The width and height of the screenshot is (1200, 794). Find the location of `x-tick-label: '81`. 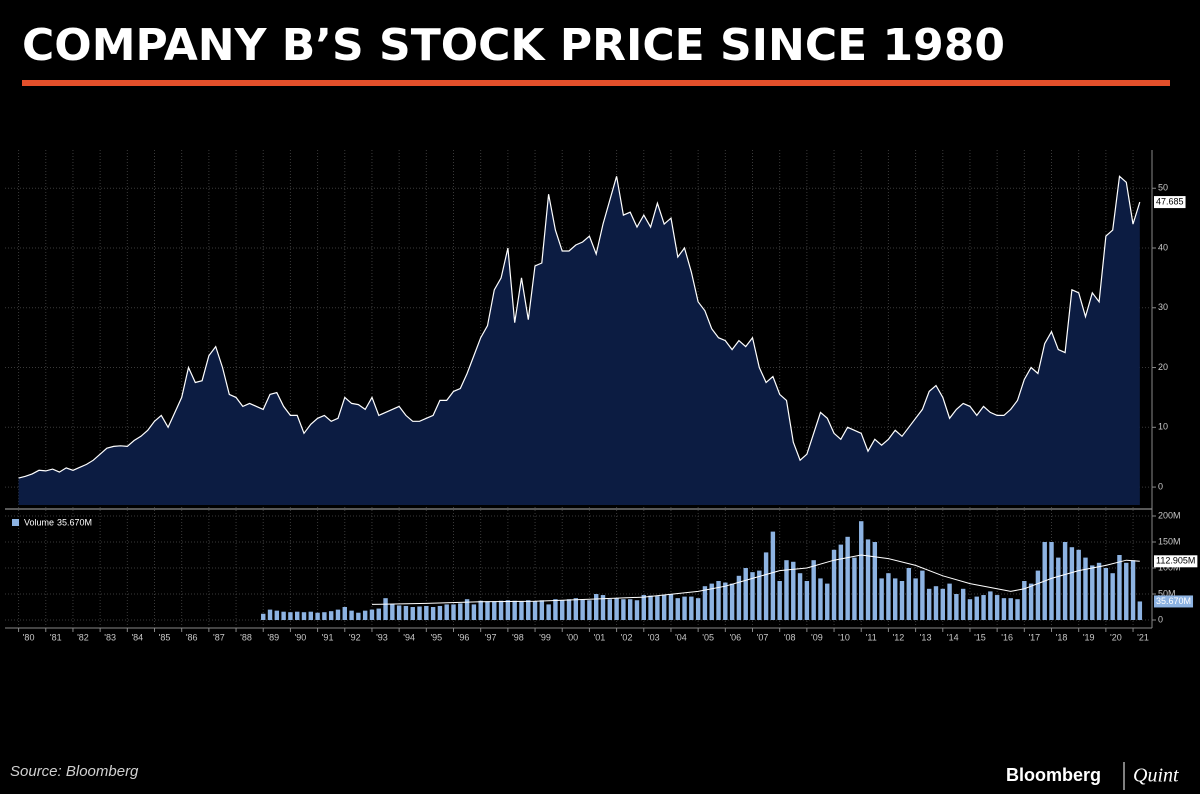

x-tick-label: '81 is located at coordinates (56, 637).